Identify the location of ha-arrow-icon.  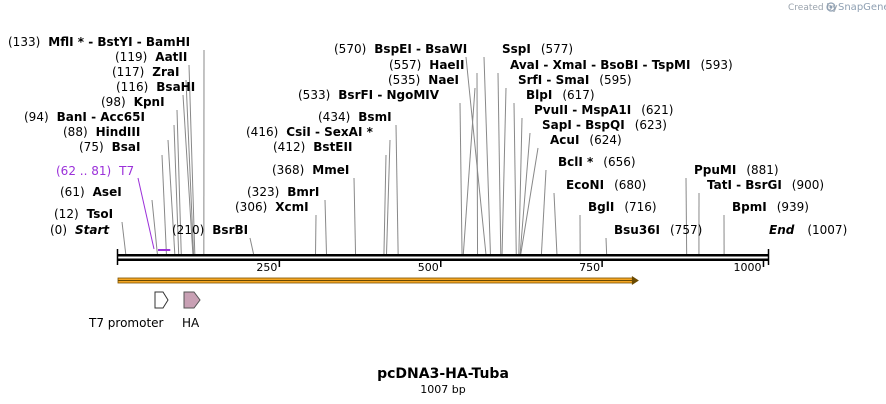
(192, 300).